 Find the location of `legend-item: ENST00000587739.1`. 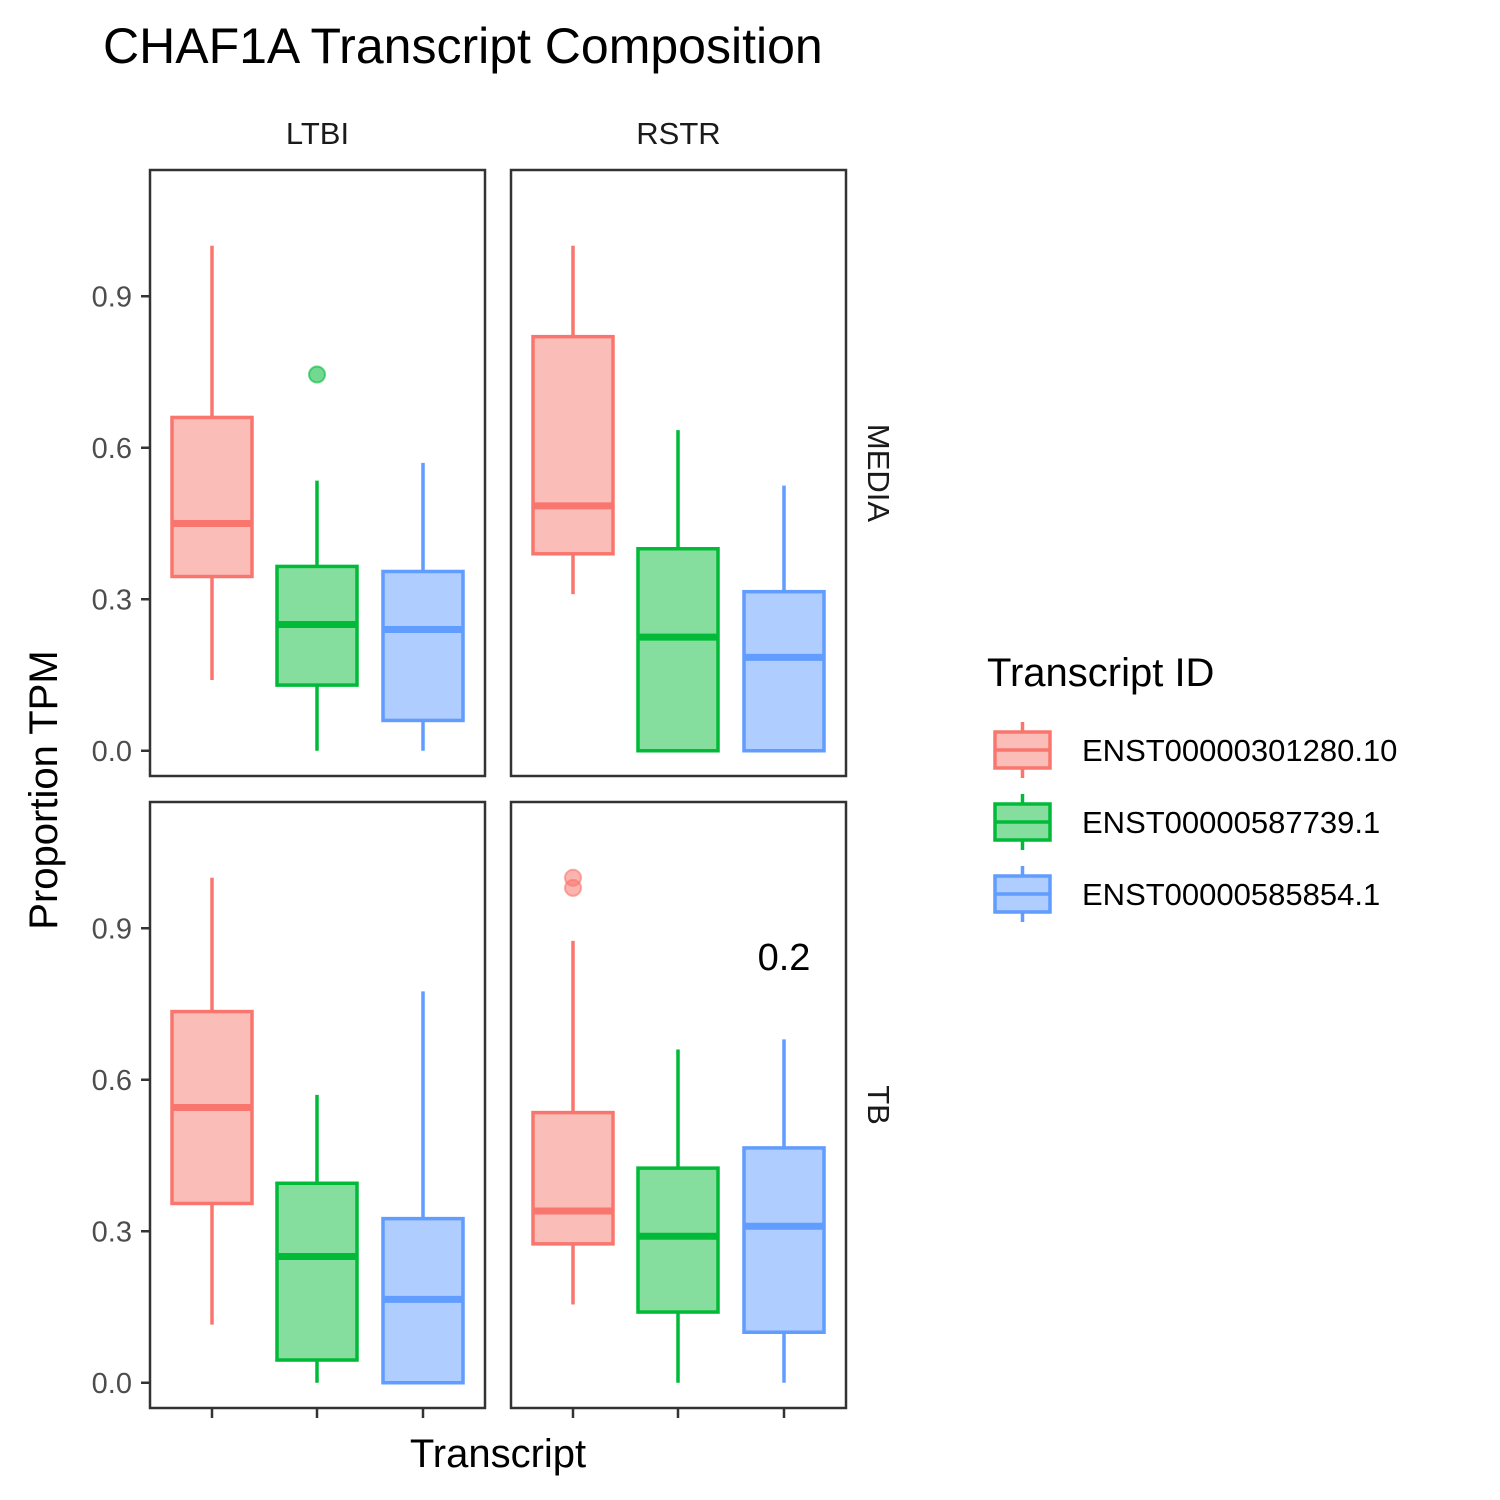

legend-item: ENST00000587739.1 is located at coordinates (1186, 822).